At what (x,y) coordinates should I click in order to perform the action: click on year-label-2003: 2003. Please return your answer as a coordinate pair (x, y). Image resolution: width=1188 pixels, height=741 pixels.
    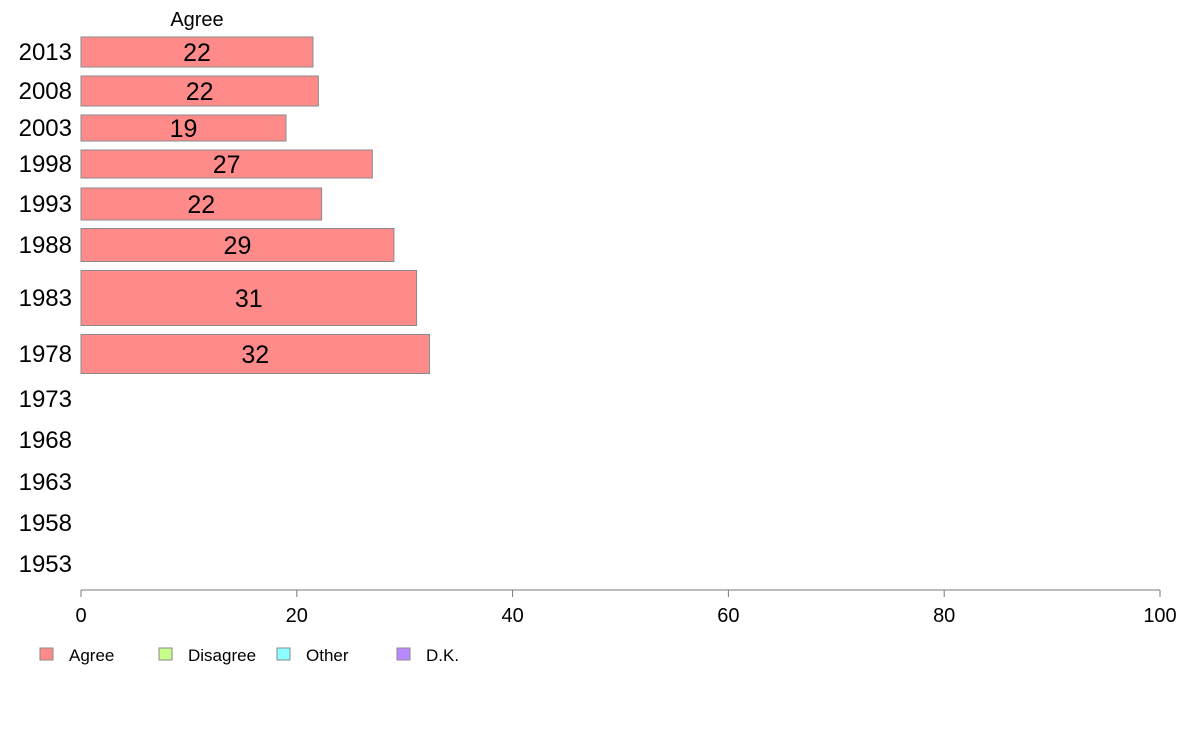
    Looking at the image, I should click on (45, 128).